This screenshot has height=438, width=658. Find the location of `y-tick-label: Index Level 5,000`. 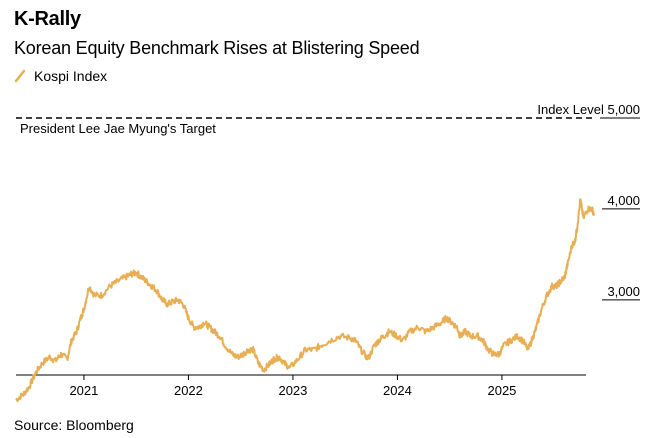

y-tick-label: Index Level 5,000 is located at coordinates (588, 109).